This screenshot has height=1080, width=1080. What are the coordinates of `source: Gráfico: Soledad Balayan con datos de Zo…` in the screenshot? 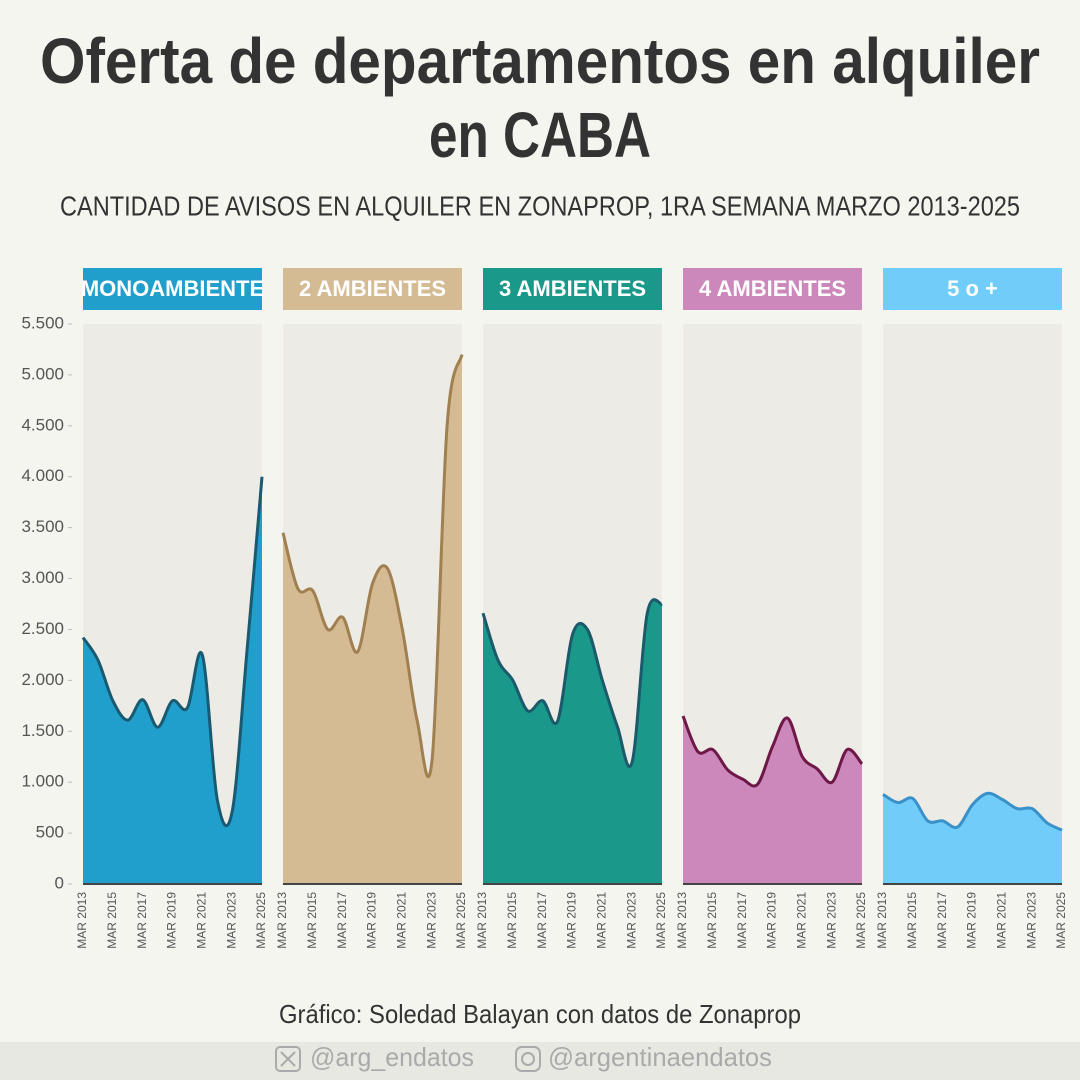 It's located at (540, 1014).